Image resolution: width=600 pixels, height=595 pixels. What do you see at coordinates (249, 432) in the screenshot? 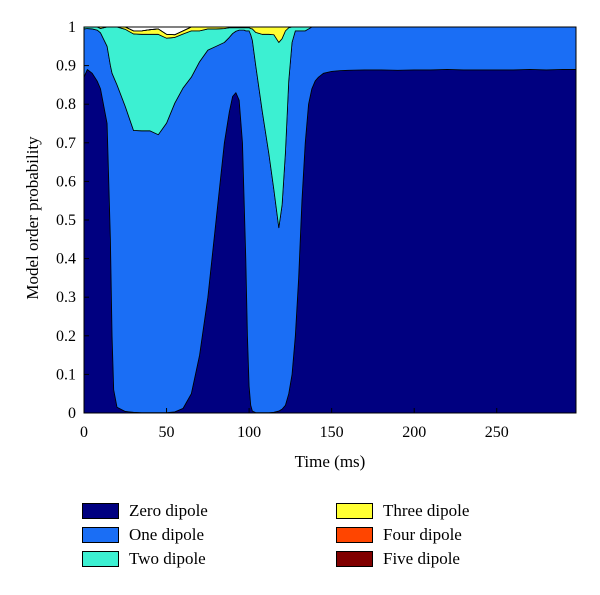
I see `x-tick-label: 100` at bounding box center [249, 432].